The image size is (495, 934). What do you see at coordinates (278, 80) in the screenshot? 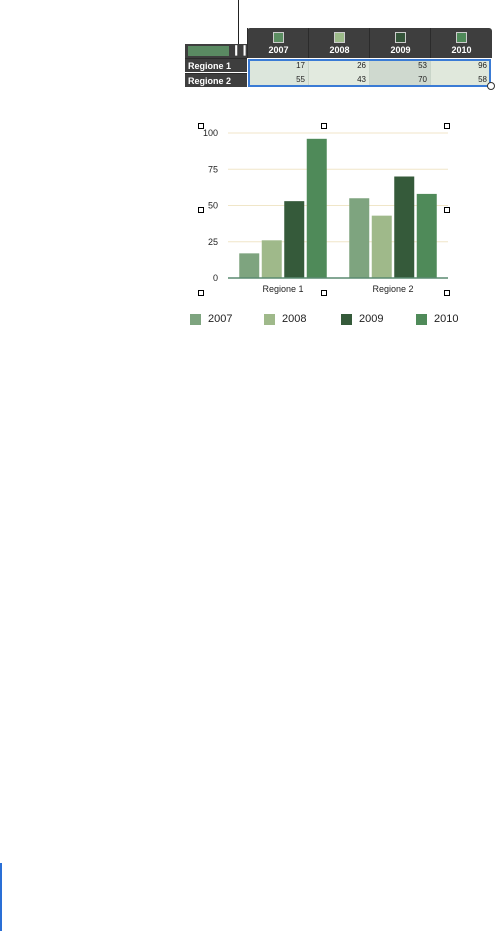
I see `data-cell: 55` at bounding box center [278, 80].